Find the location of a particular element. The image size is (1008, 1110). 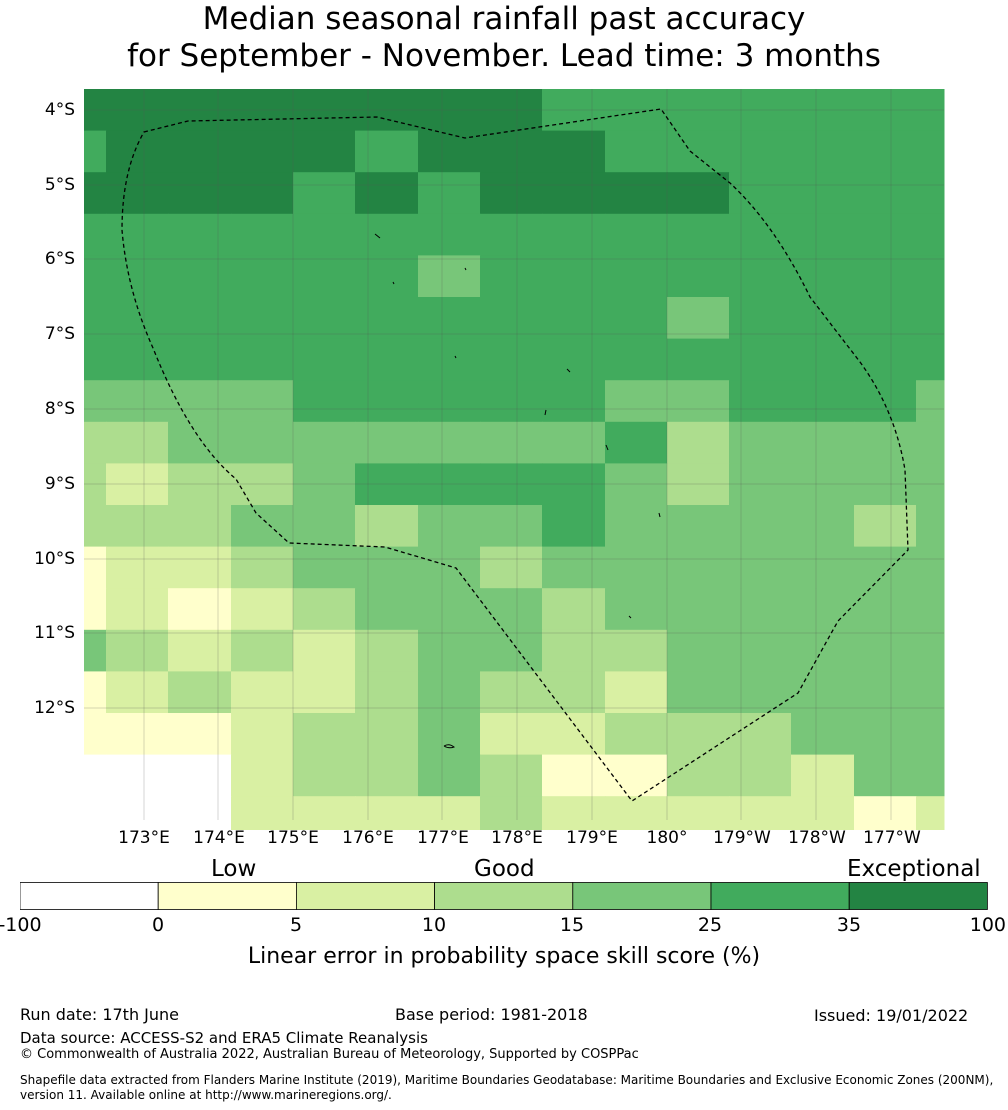

lon-label: 179°E is located at coordinates (592, 838).